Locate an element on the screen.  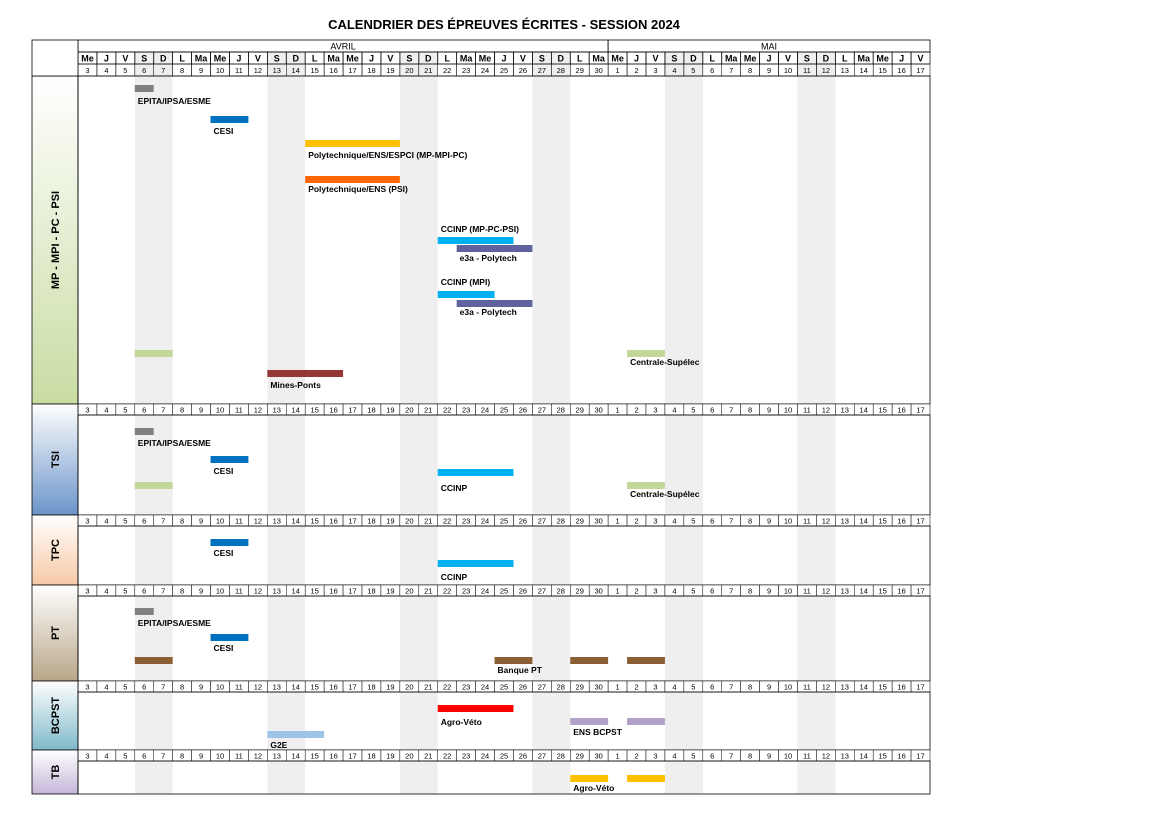
section-label-cell is located at coordinates (55, 633).